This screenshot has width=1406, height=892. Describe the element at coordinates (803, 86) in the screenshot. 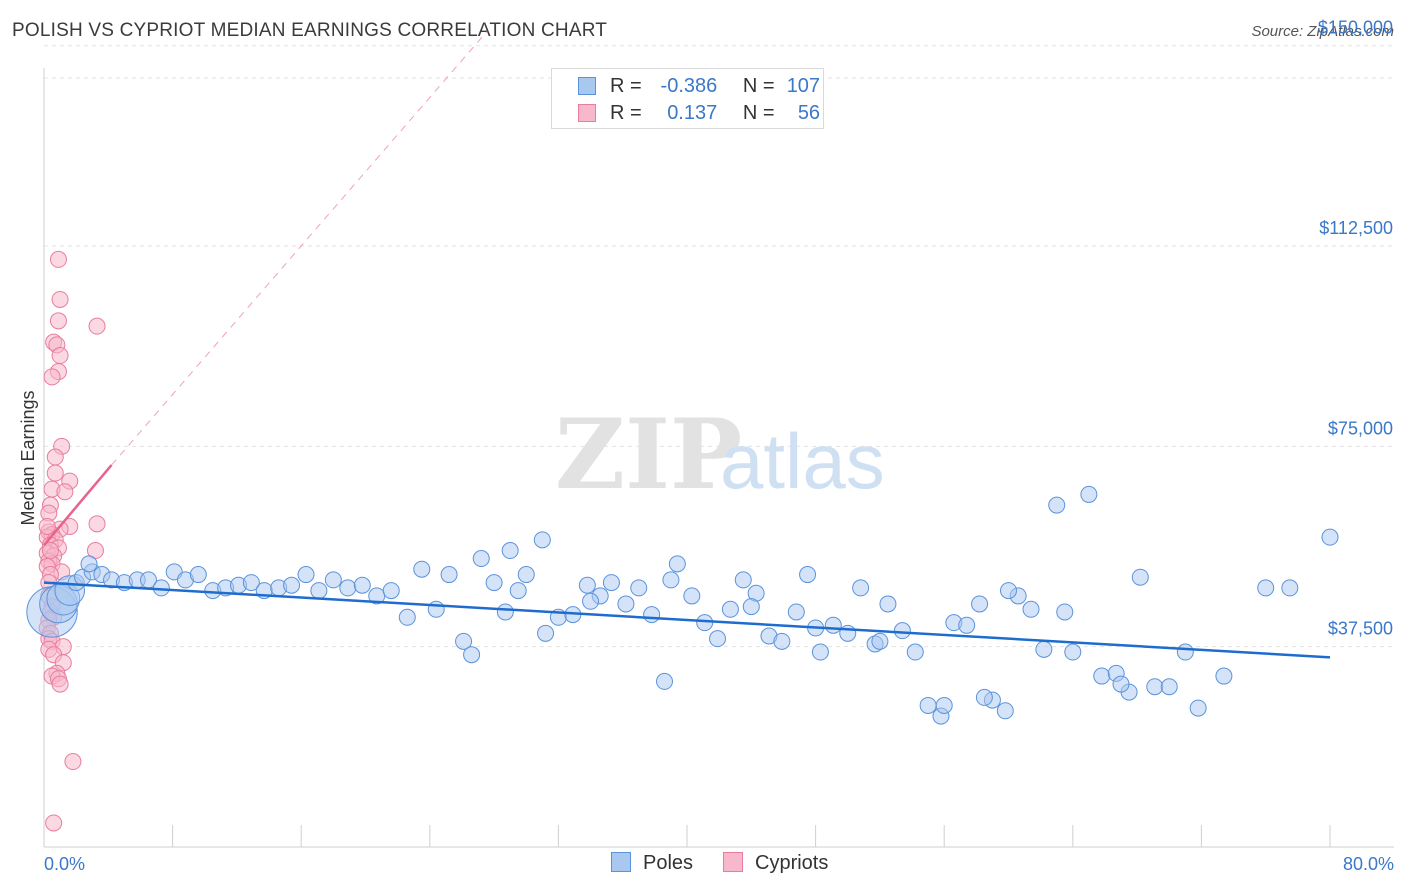

I see `legend-n-value-poles: 107` at that location.